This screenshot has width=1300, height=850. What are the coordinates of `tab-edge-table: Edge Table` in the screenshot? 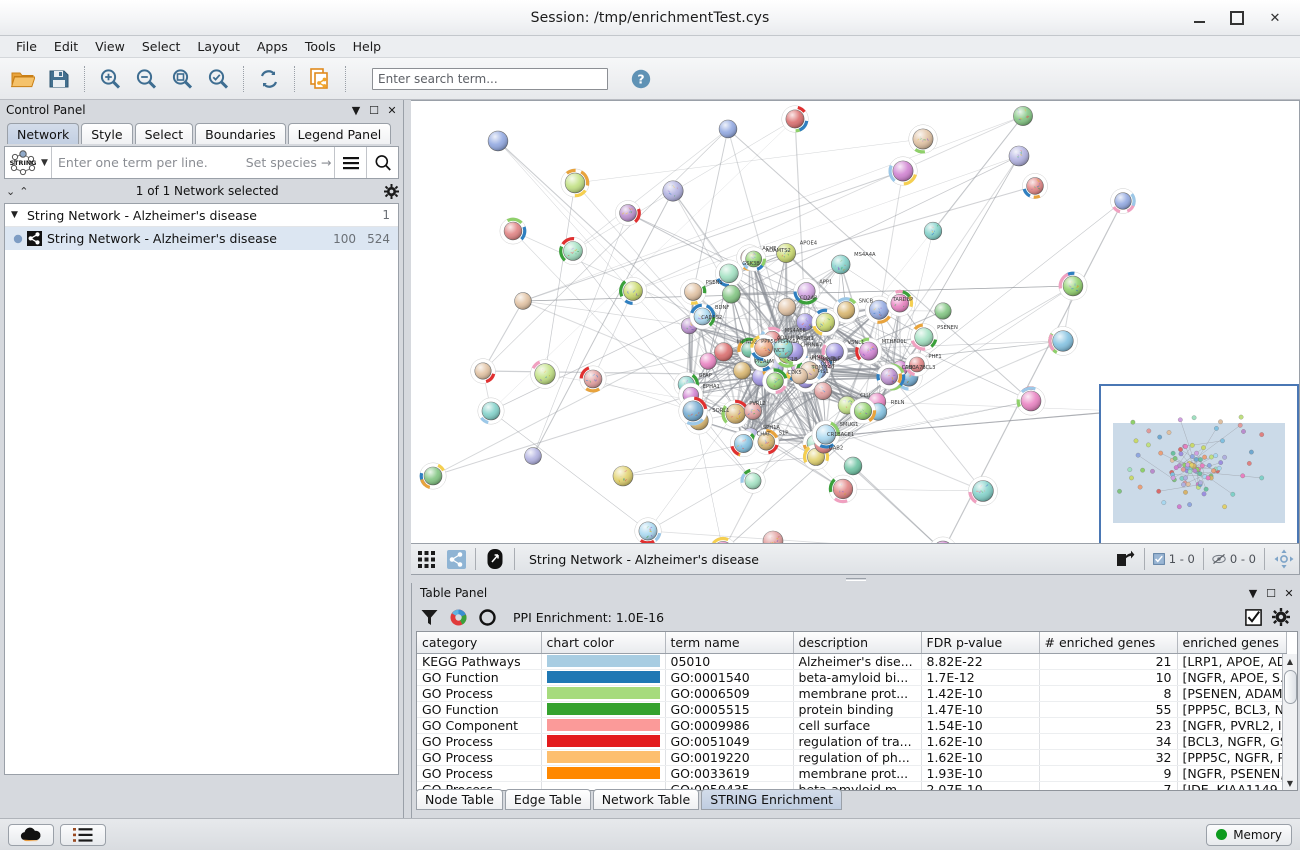 It's located at (547, 799).